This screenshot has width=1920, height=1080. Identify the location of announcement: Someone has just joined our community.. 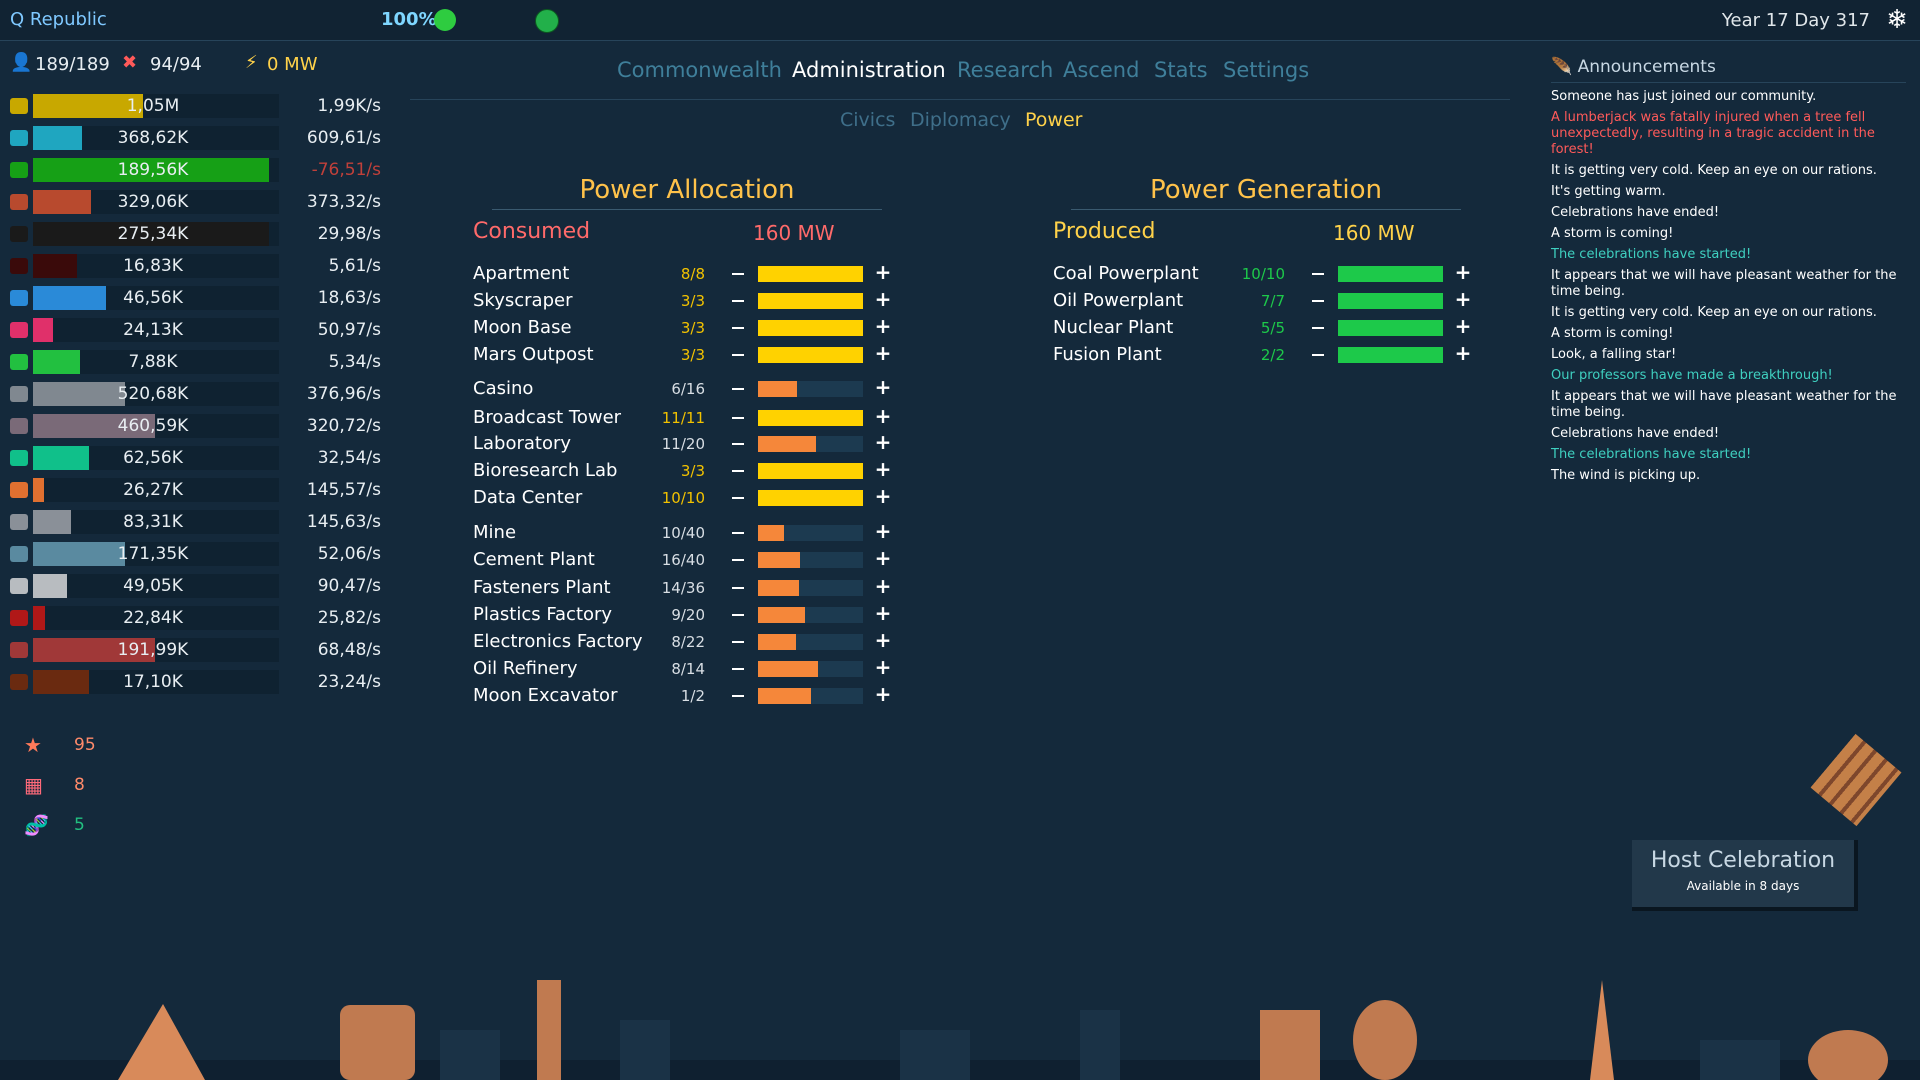
(1684, 96).